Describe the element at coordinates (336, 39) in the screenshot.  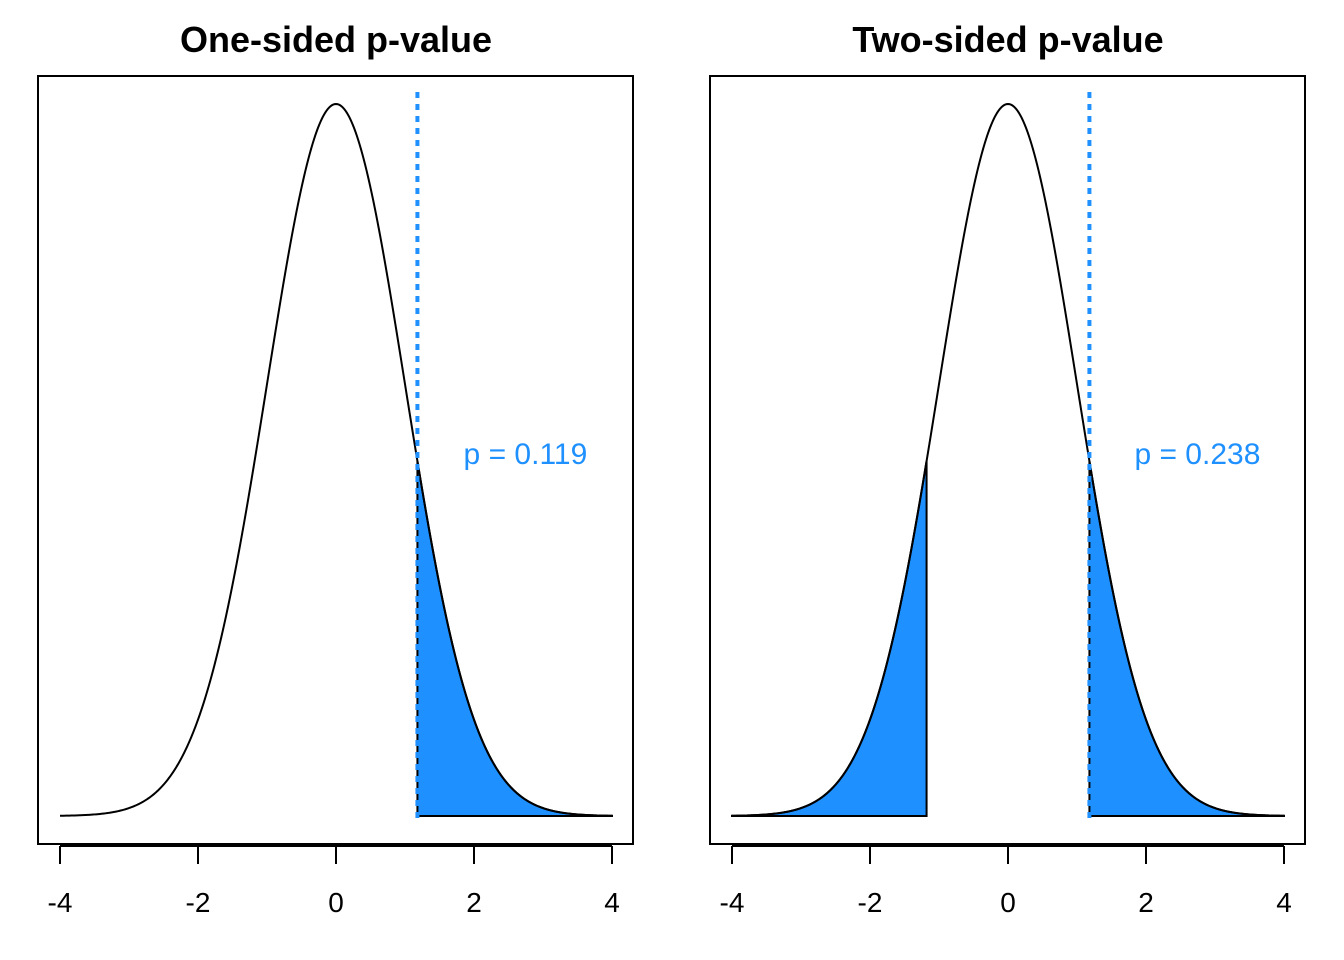
I see `panel-title: One-sided p-value` at that location.